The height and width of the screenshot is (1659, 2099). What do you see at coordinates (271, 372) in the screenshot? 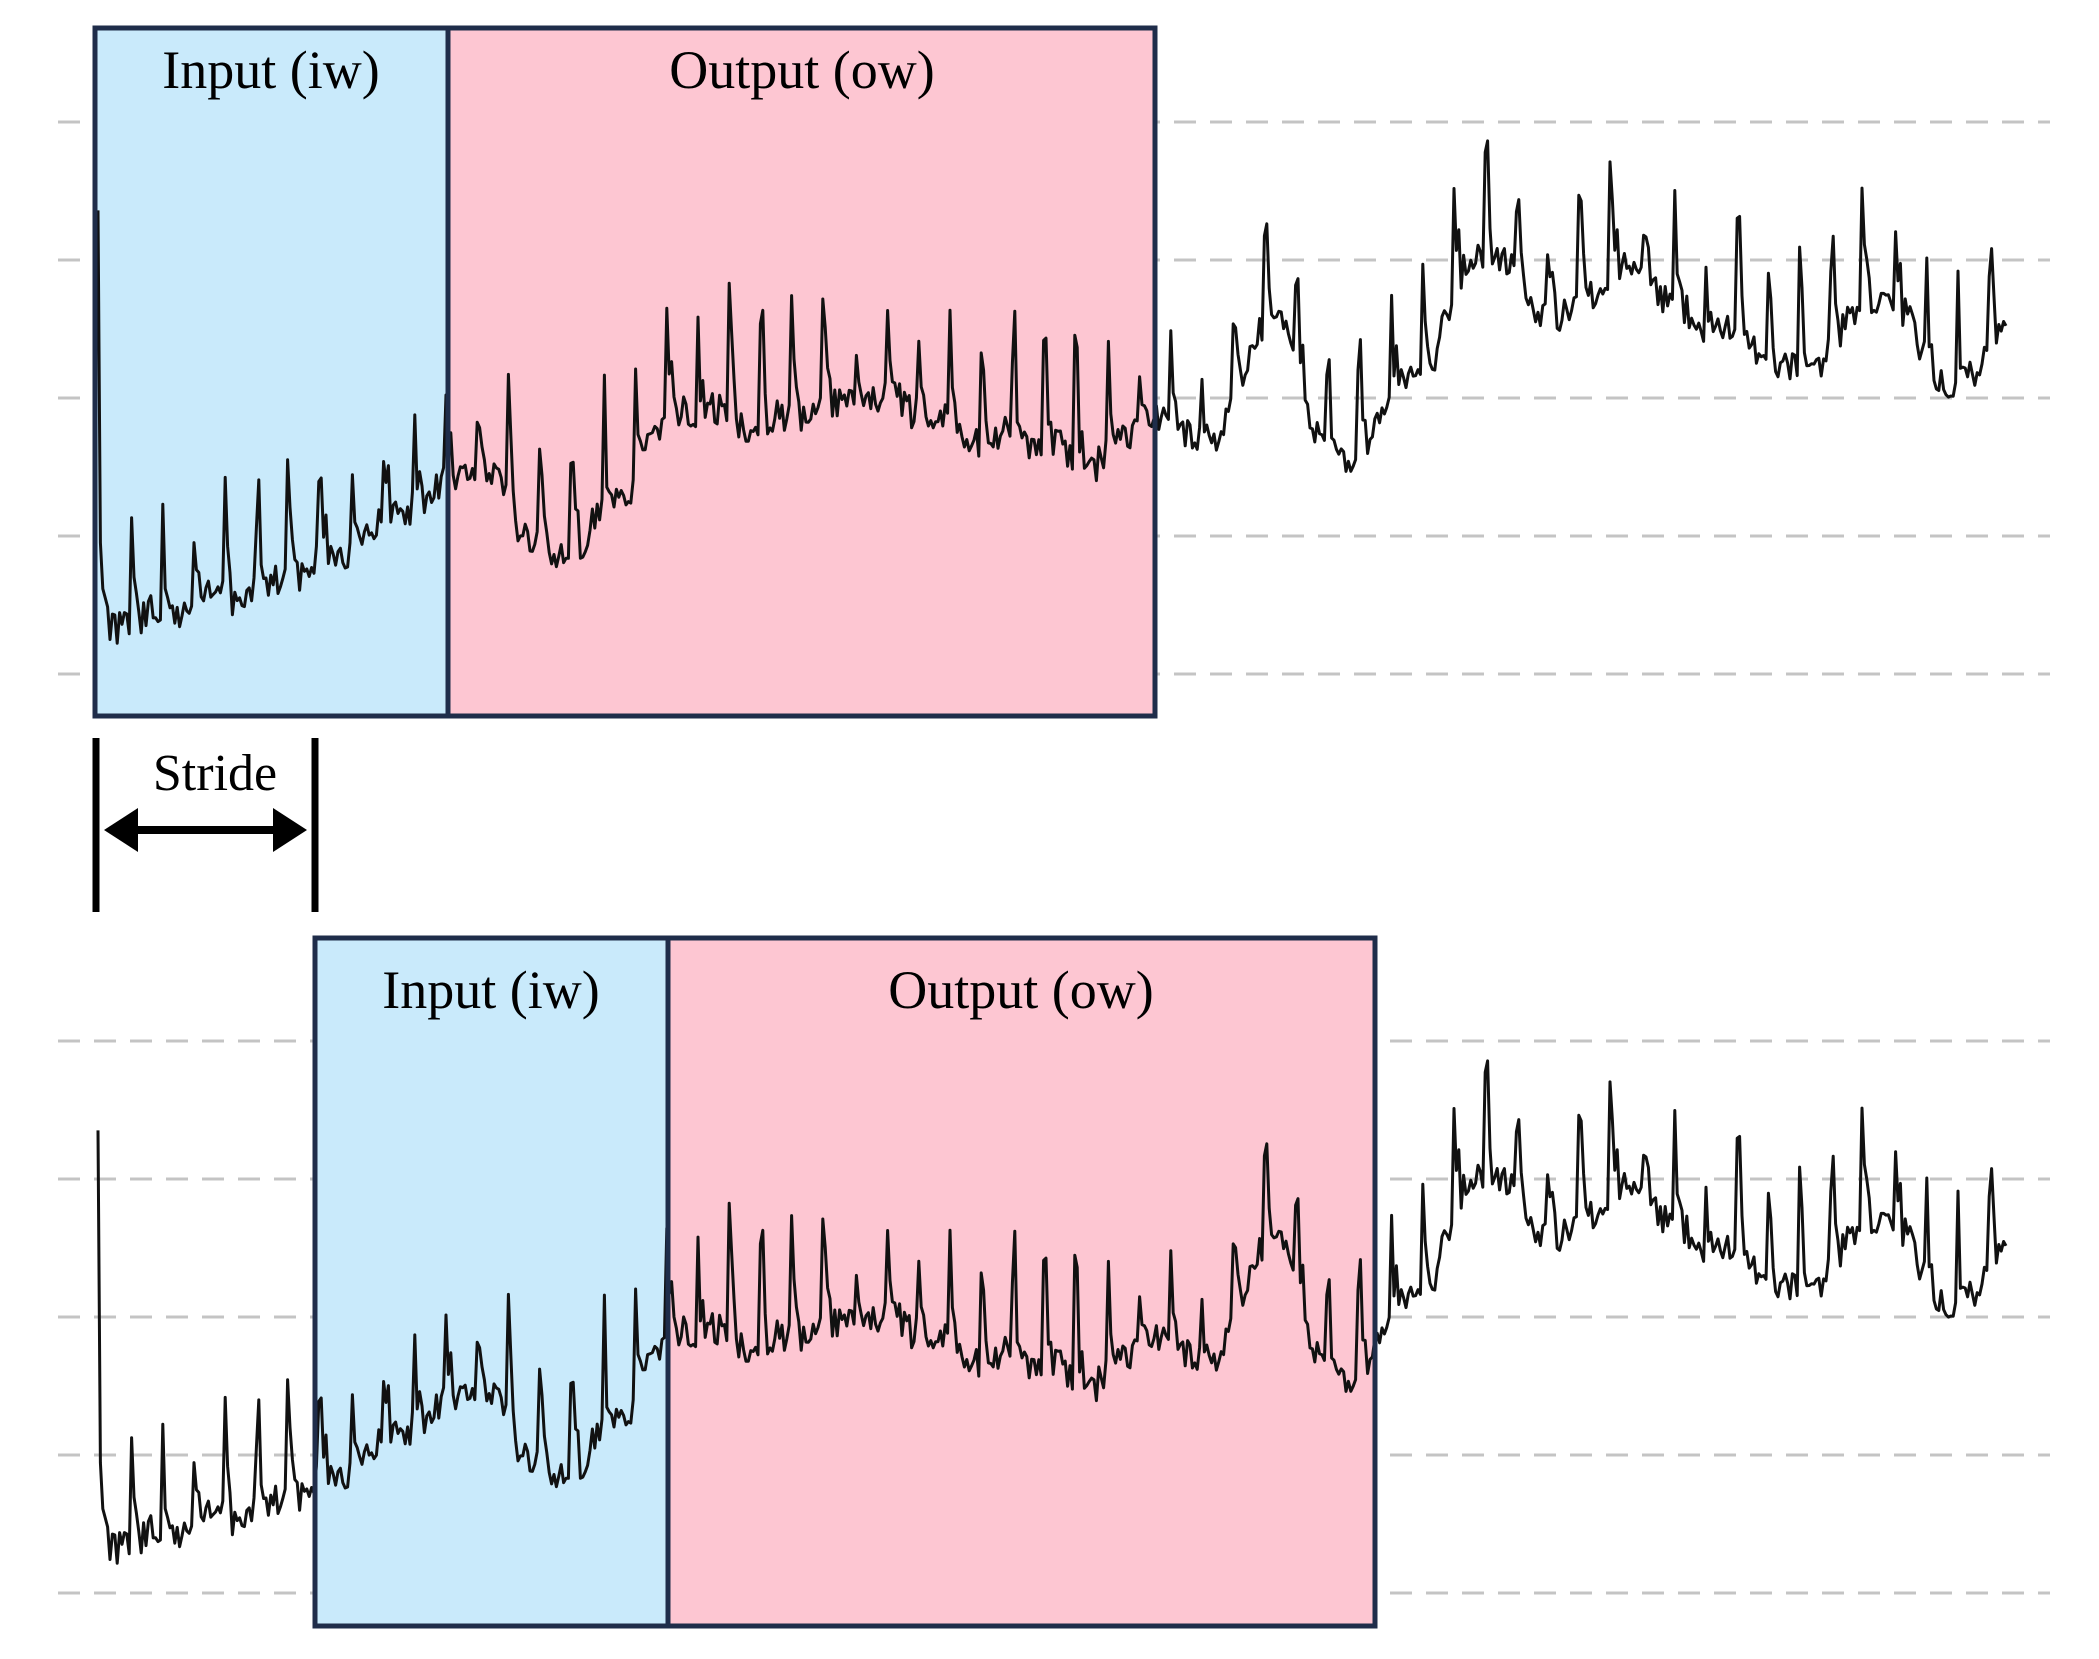
I see `top-input-window` at bounding box center [271, 372].